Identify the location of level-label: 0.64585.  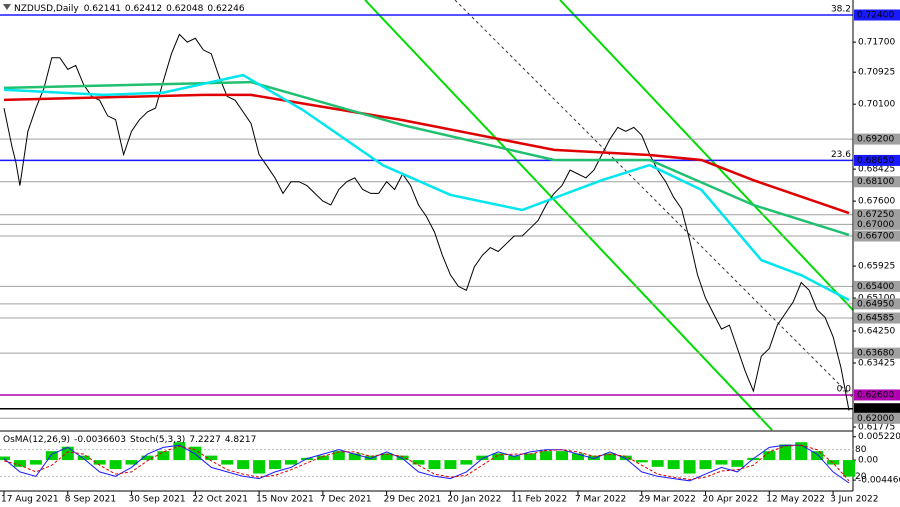
(875, 319).